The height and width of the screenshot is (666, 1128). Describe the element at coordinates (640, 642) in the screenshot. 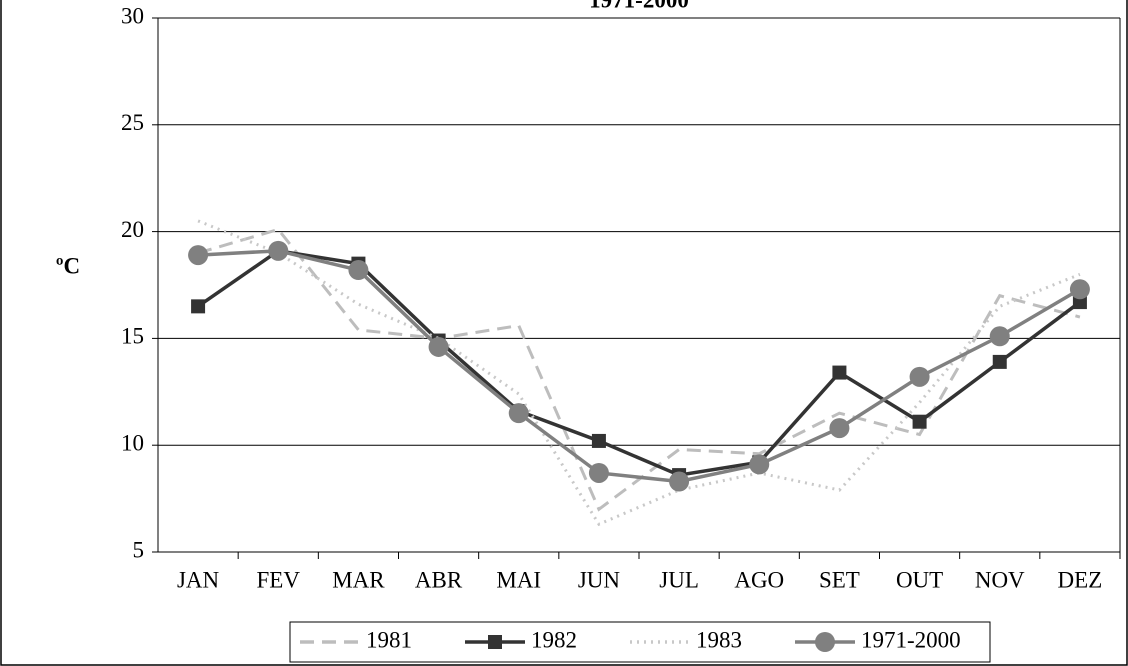

I see `legend-box` at that location.